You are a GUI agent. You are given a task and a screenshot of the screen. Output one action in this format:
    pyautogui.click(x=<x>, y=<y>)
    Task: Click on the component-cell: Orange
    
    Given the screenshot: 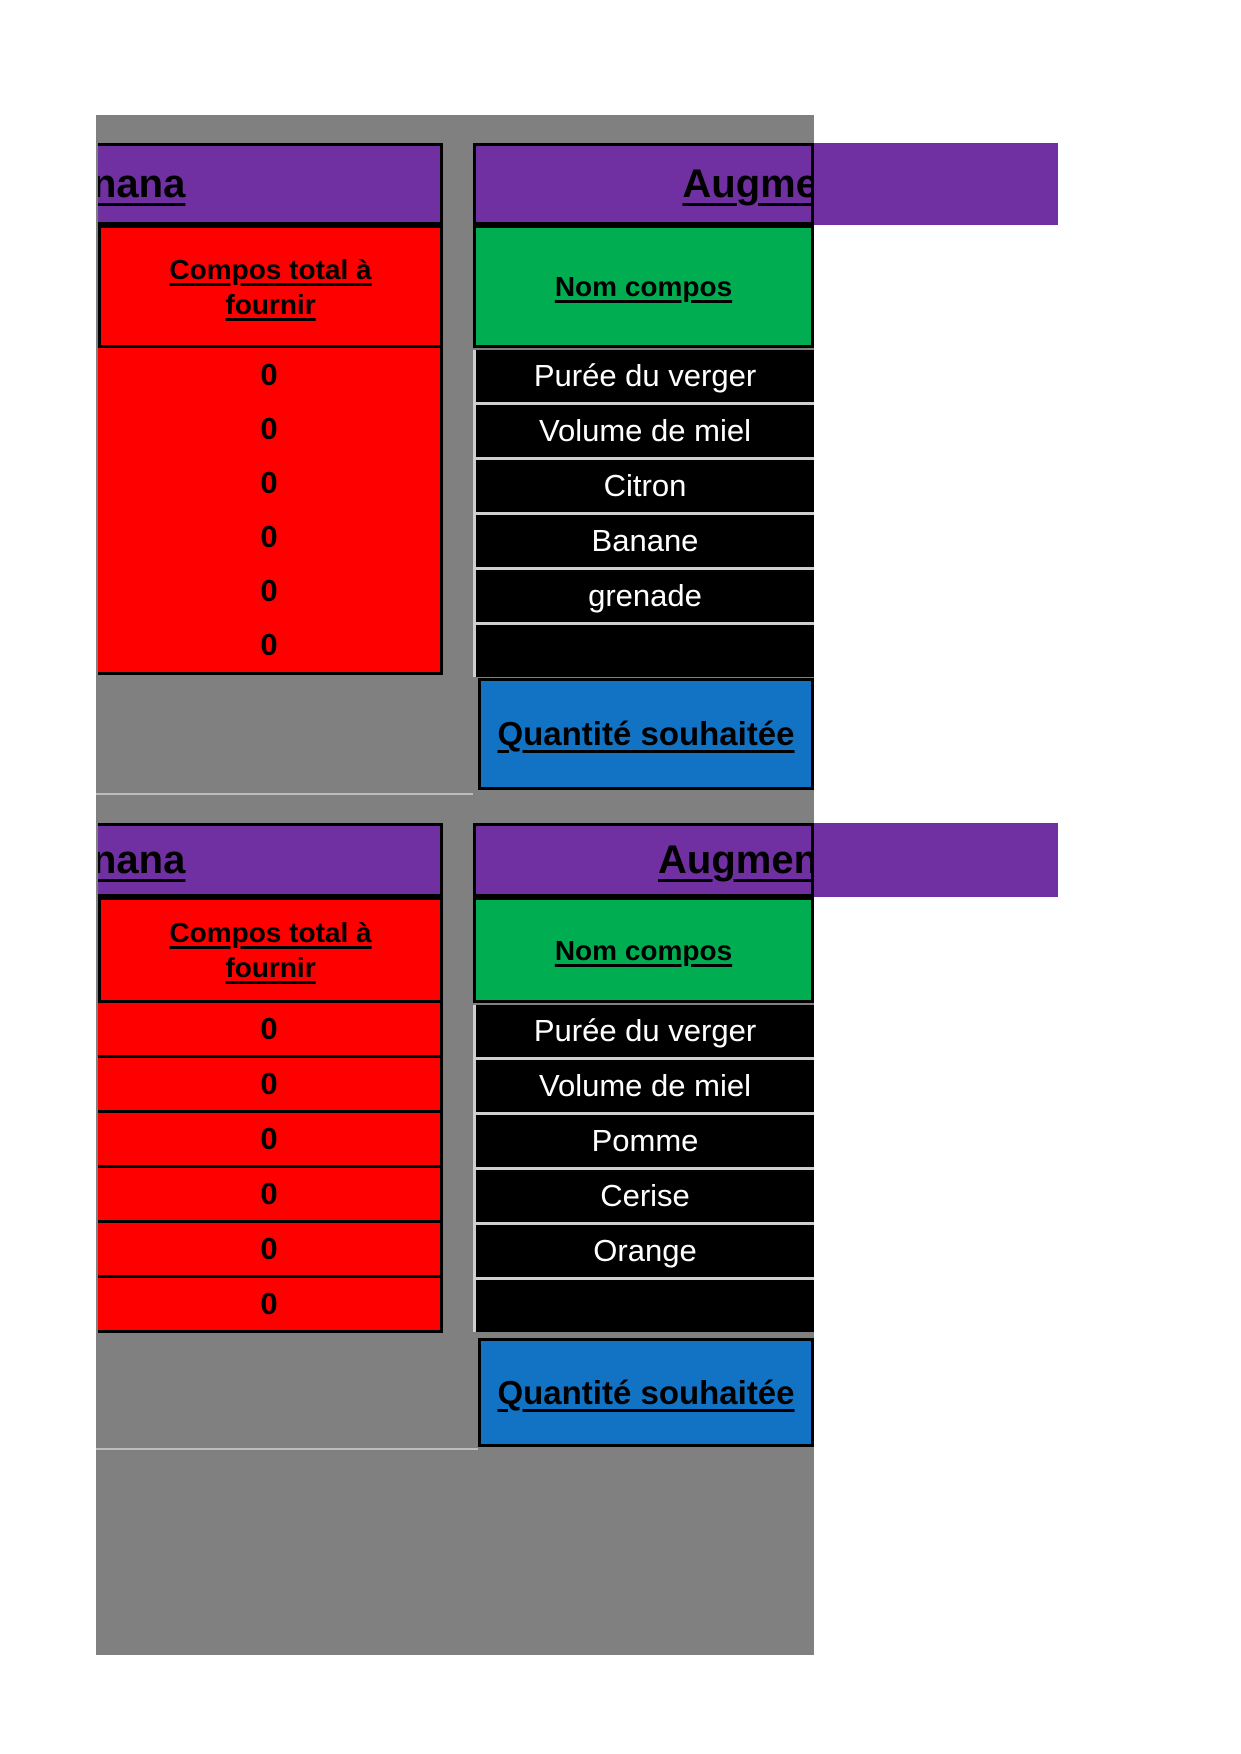 What is the action you would take?
    pyautogui.click(x=645, y=1251)
    